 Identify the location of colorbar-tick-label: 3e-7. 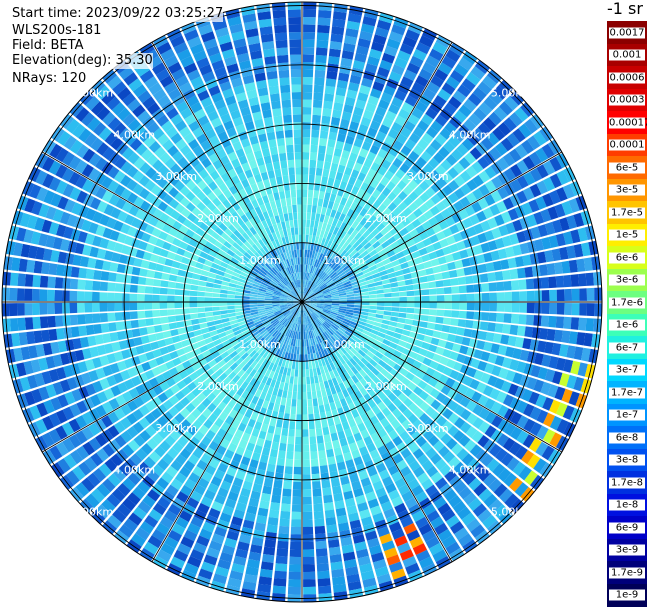
(627, 370).